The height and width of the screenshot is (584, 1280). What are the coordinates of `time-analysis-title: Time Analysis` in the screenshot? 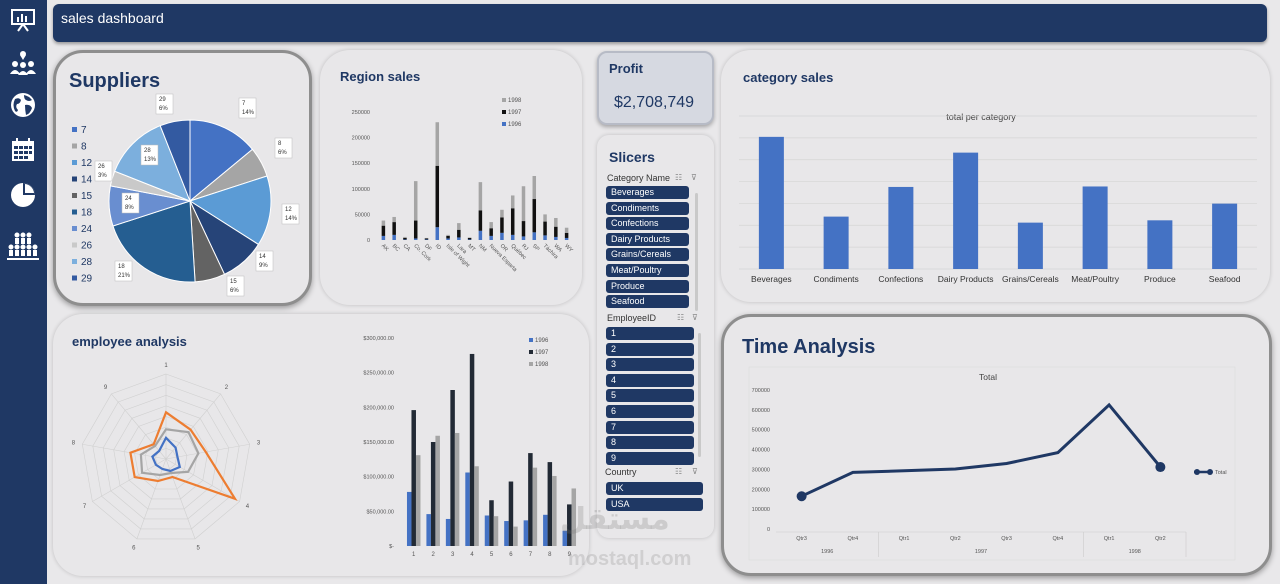 It's located at (809, 347).